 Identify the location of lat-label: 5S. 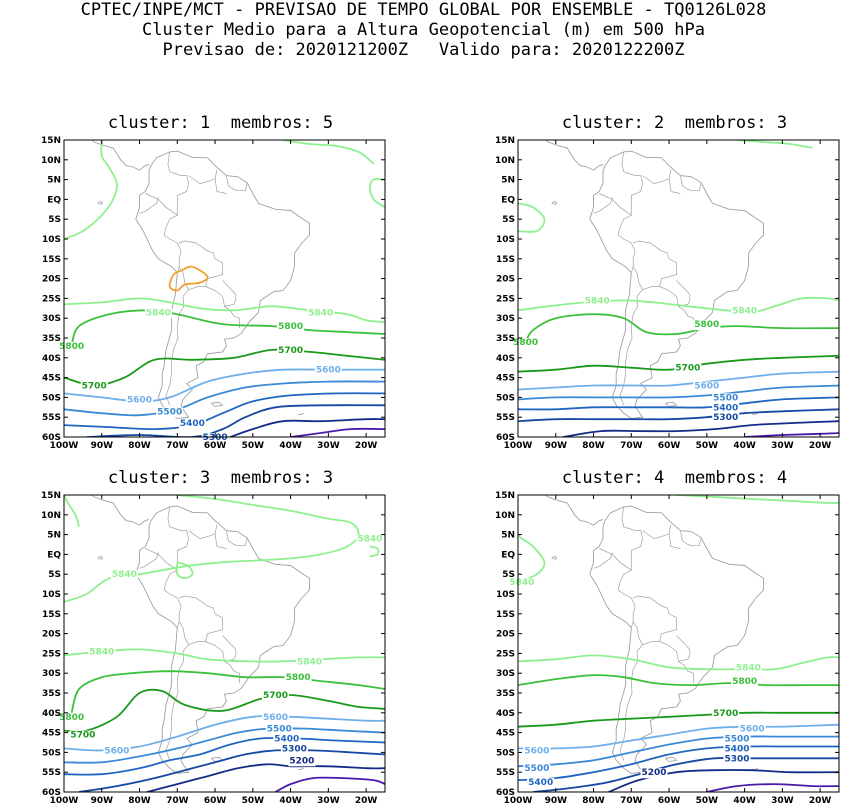
(508, 575).